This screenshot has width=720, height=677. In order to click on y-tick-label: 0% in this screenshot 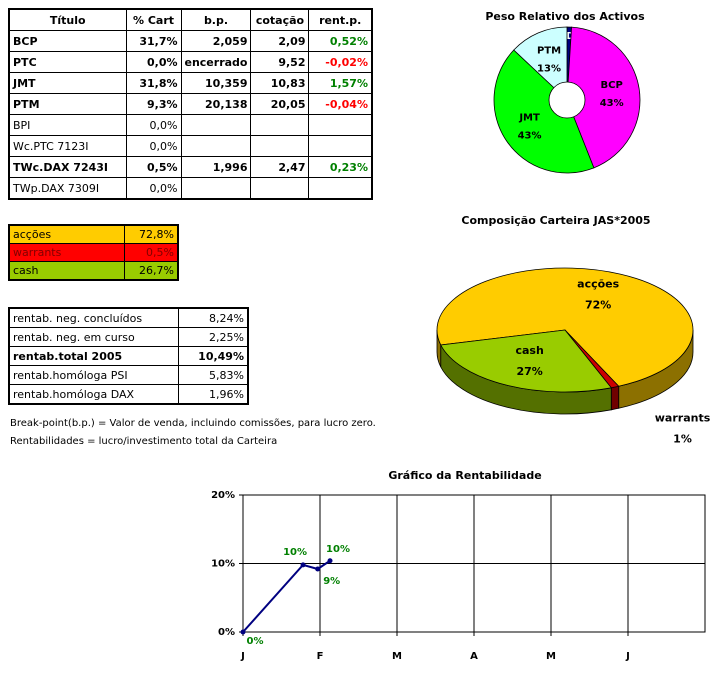, I will do `click(226, 632)`.